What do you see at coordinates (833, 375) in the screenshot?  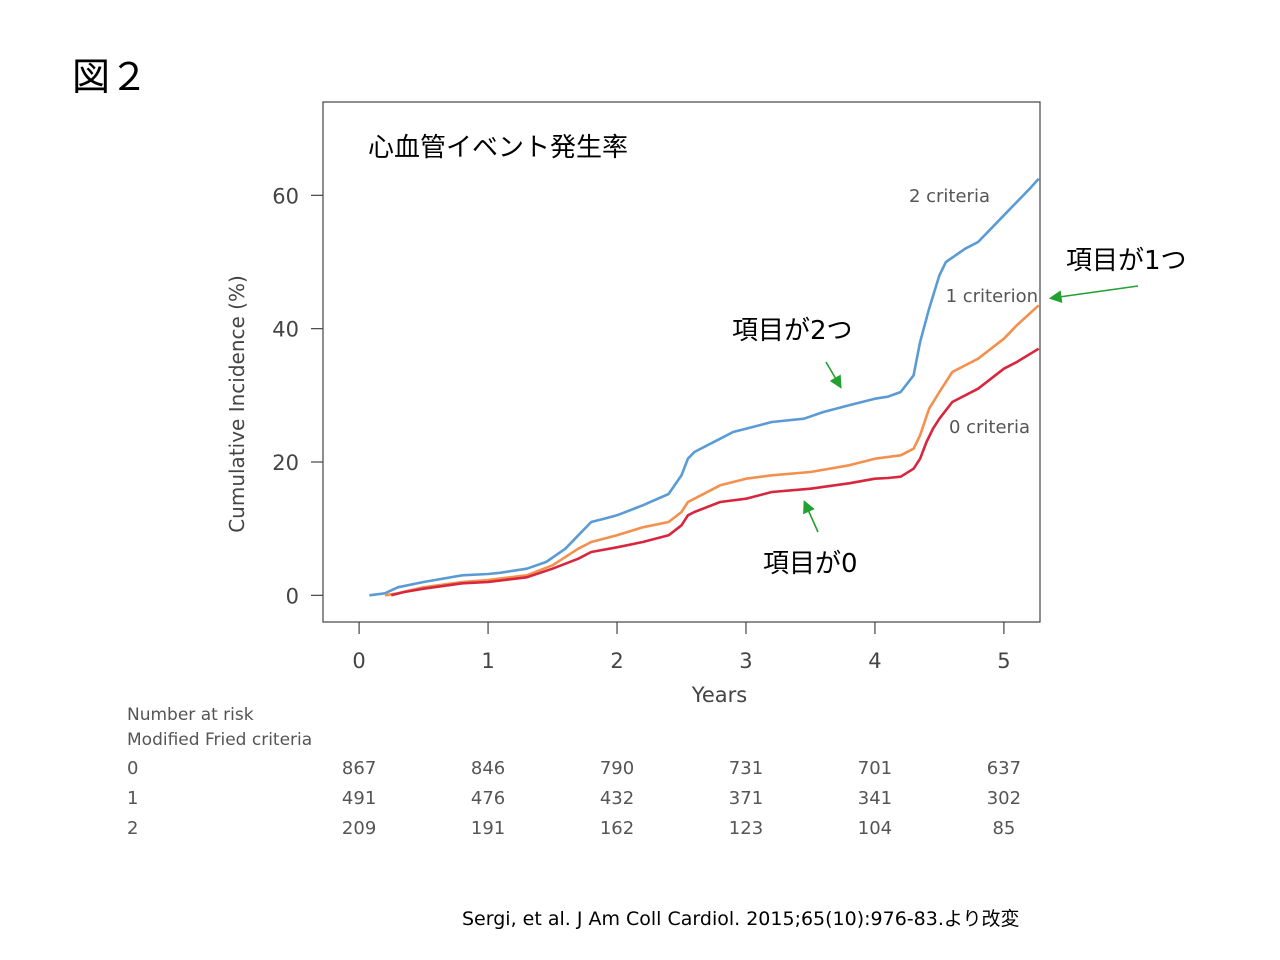 I see `arrow-two-criteria` at bounding box center [833, 375].